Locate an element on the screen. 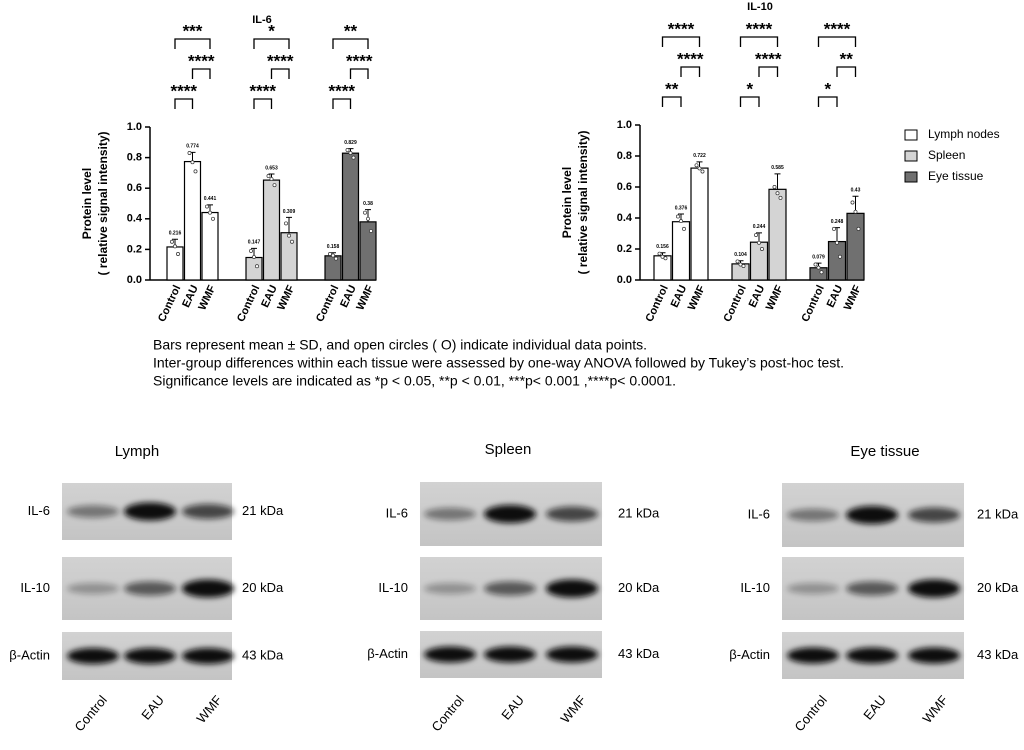 The image size is (1024, 750). error-bar is located at coordinates (777, 181).